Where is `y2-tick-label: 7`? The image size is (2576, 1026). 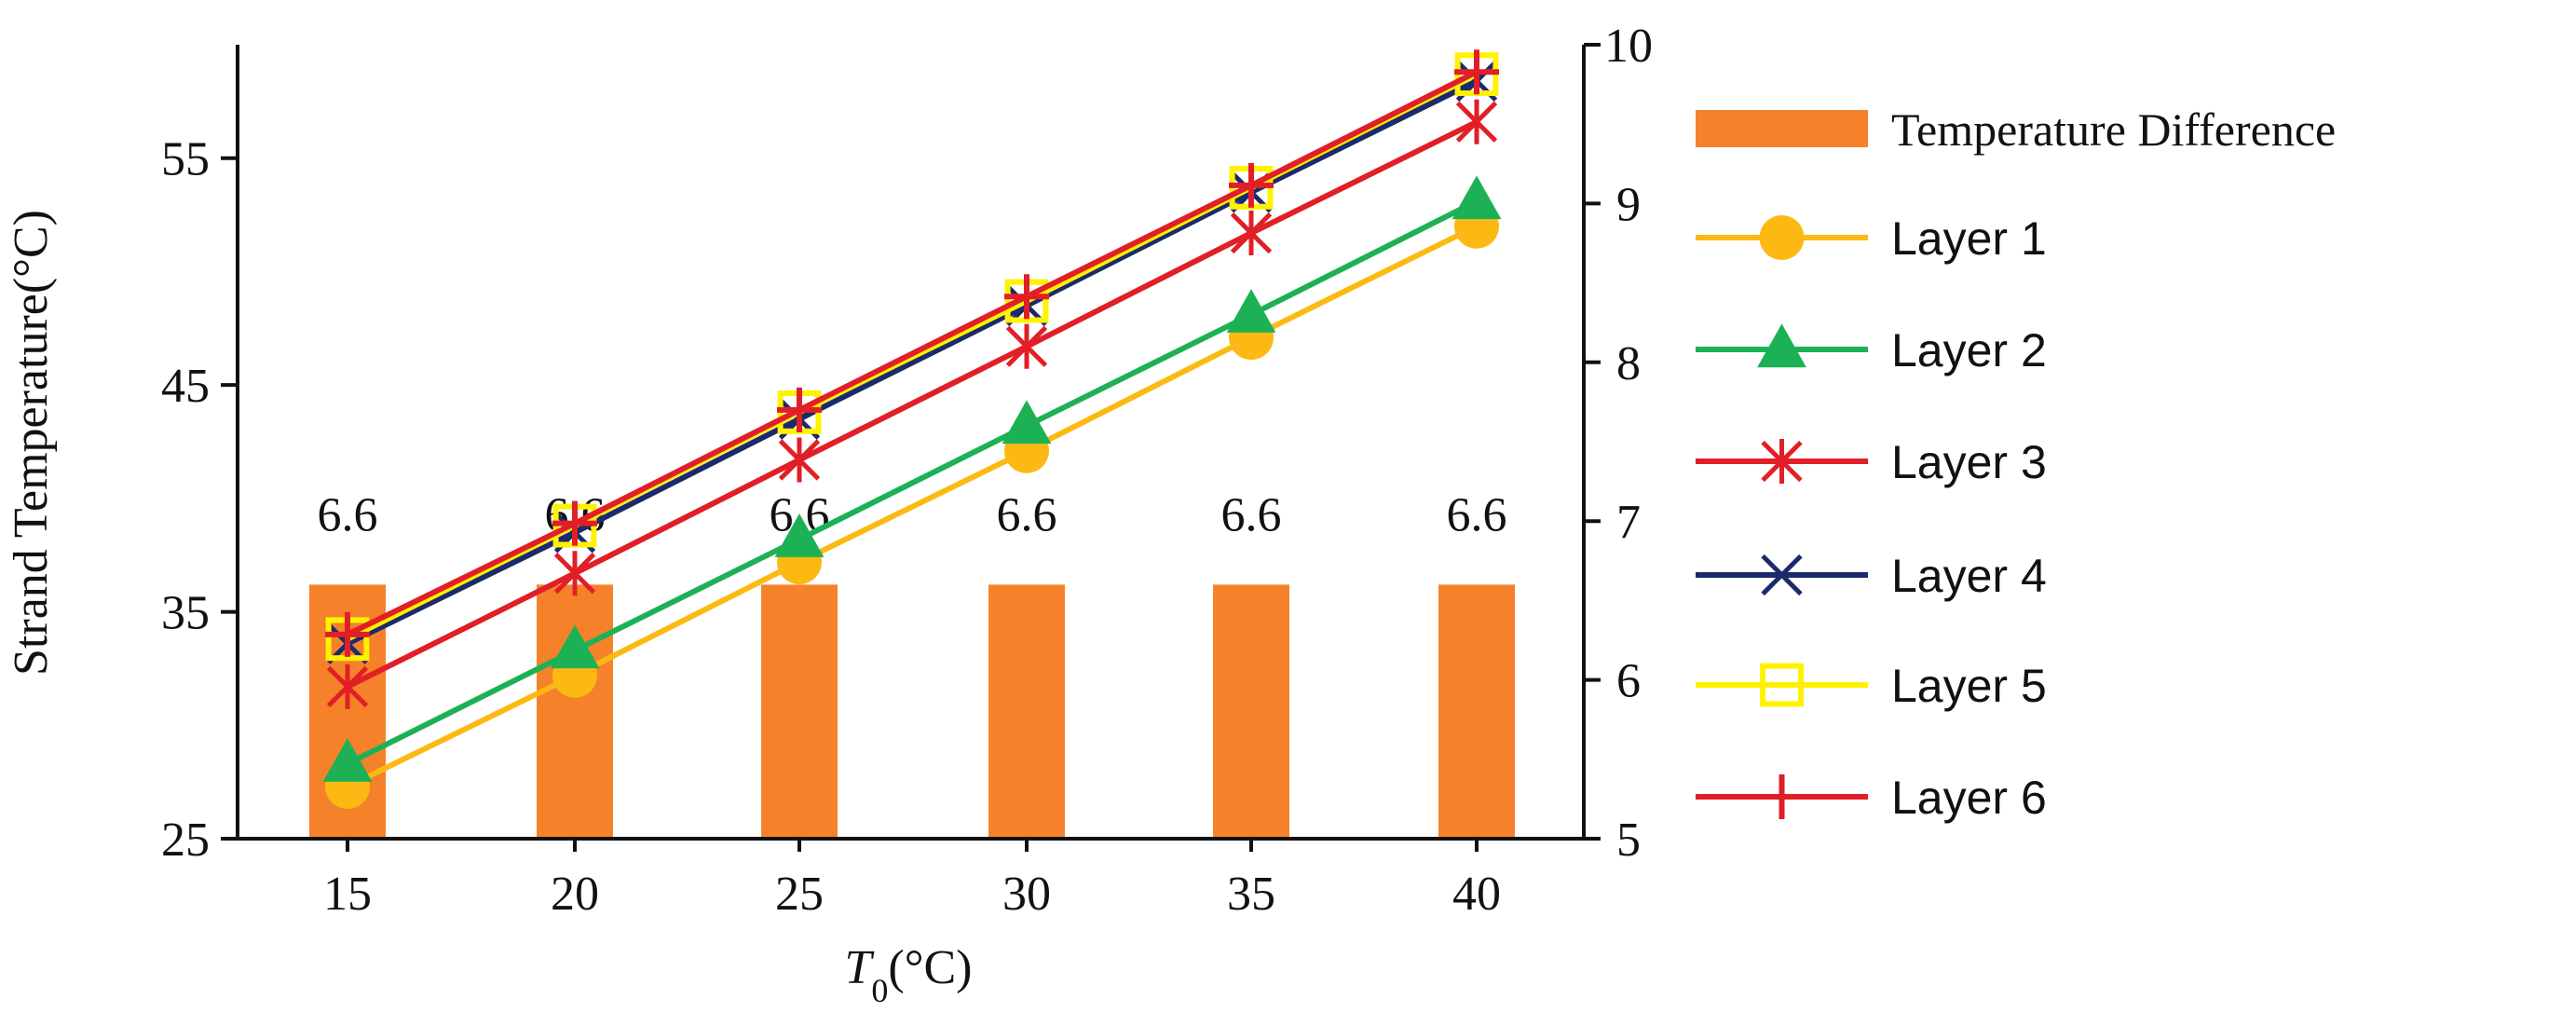 y2-tick-label: 7 is located at coordinates (1628, 522).